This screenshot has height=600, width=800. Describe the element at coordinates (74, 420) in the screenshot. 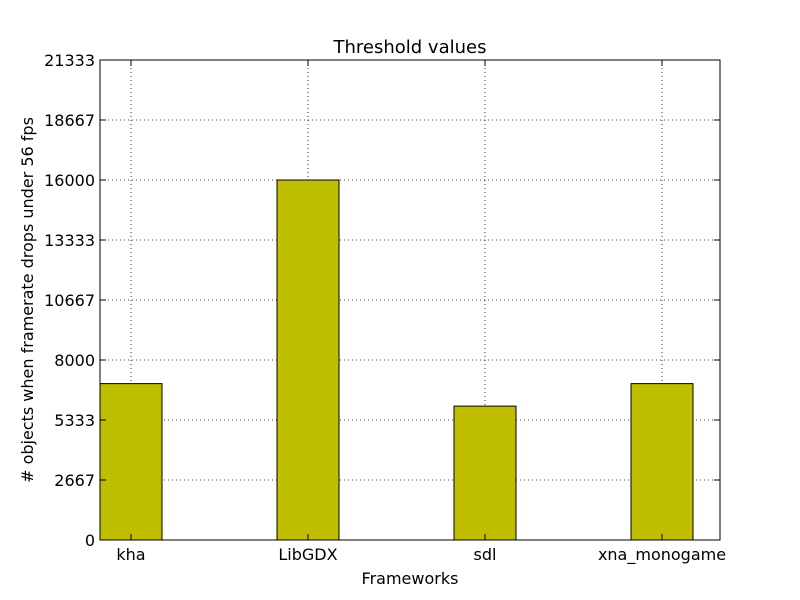

I see `y-tick-label: 5333` at that location.